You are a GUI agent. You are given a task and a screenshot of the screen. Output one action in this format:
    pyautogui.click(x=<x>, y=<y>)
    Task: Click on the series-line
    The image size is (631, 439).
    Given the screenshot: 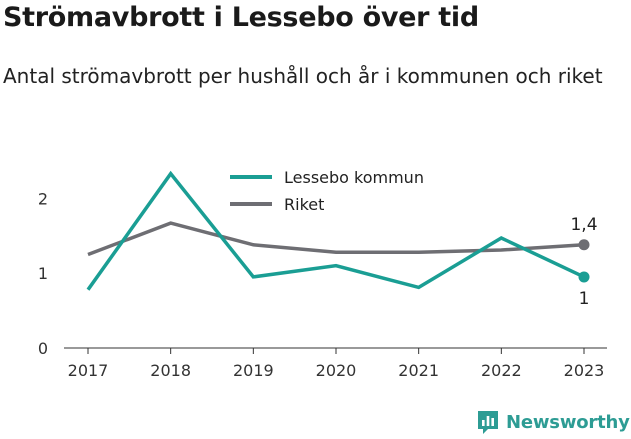 What is the action you would take?
    pyautogui.click(x=336, y=239)
    